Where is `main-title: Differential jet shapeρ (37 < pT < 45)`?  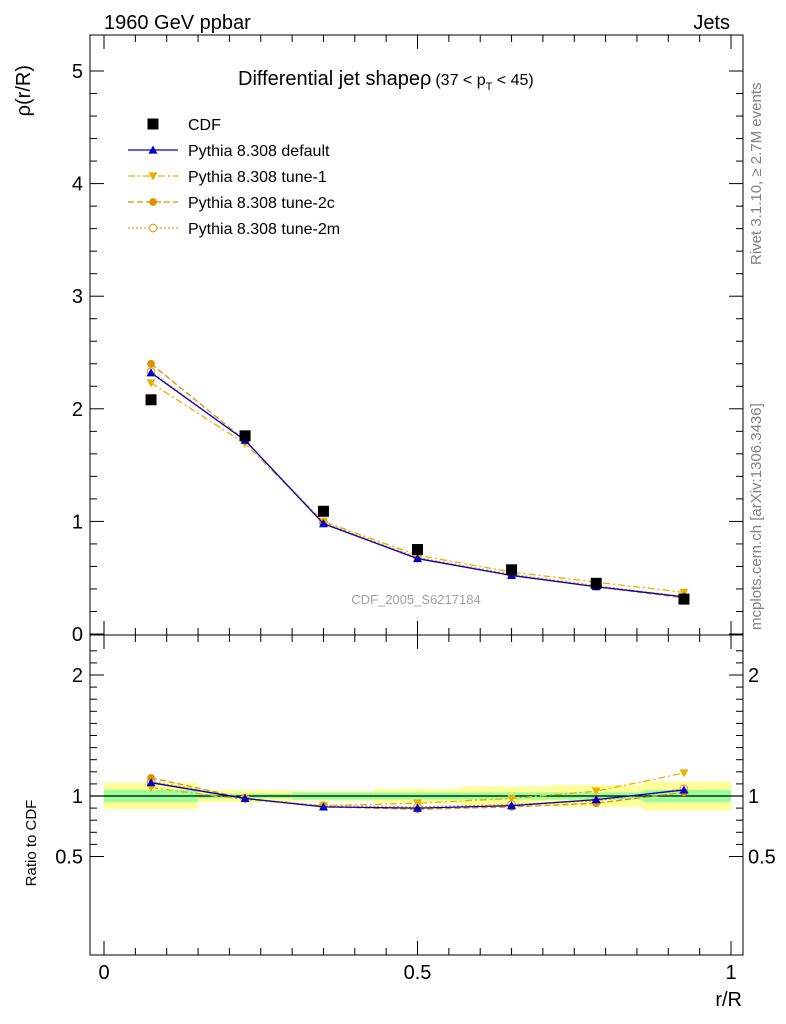 main-title: Differential jet shapeρ (37 < pT < 45) is located at coordinates (386, 80).